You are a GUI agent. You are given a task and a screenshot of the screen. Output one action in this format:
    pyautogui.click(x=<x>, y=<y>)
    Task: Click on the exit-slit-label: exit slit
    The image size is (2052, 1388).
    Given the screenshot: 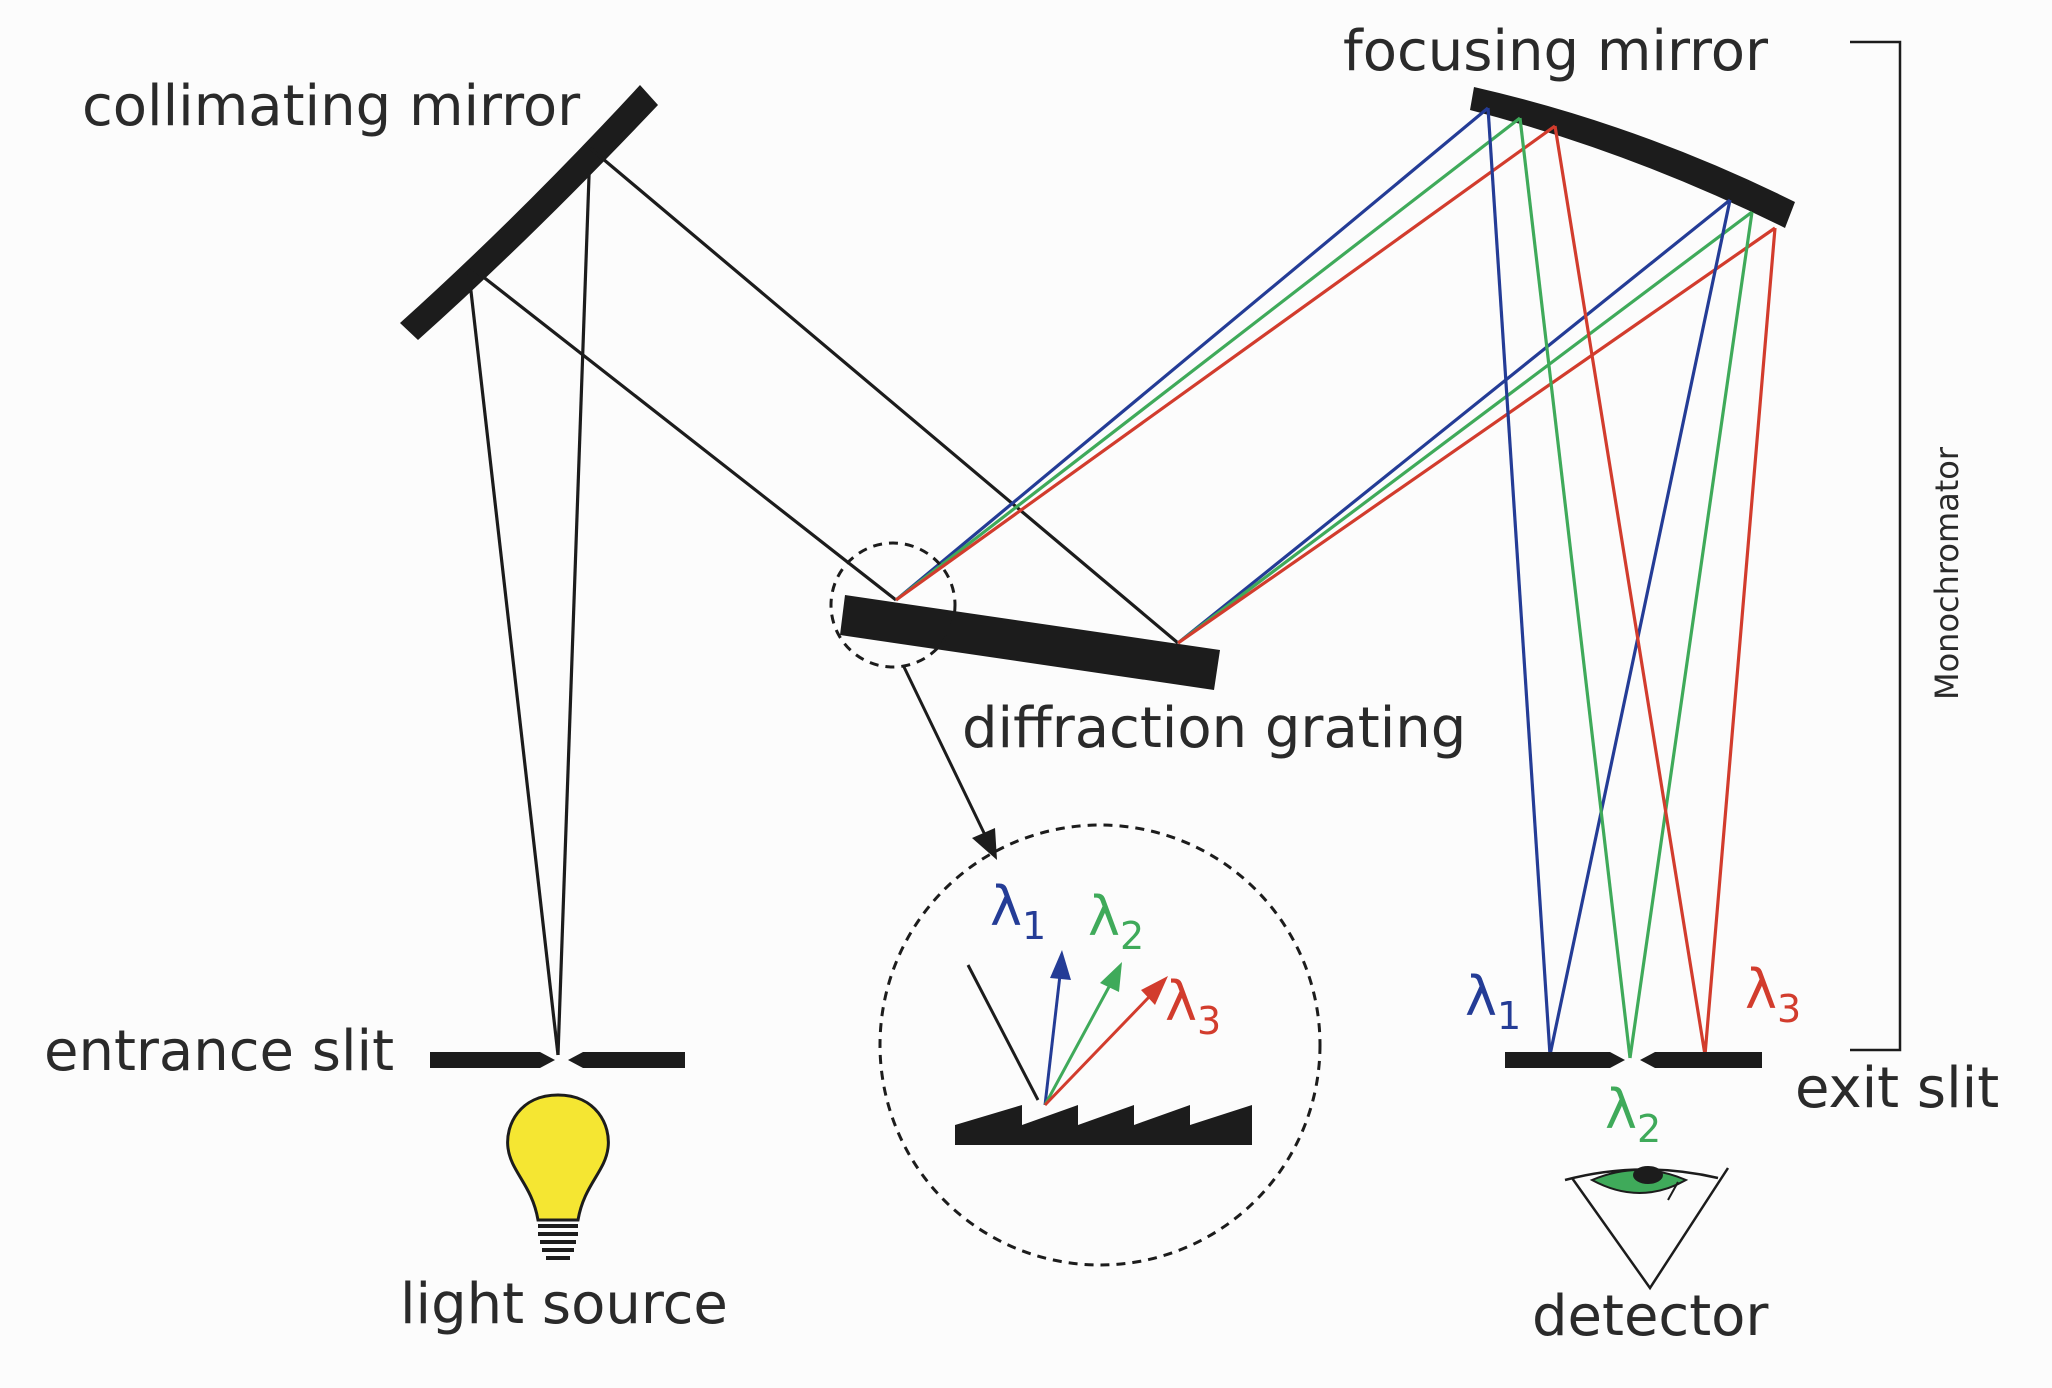 What is the action you would take?
    pyautogui.click(x=1897, y=1088)
    